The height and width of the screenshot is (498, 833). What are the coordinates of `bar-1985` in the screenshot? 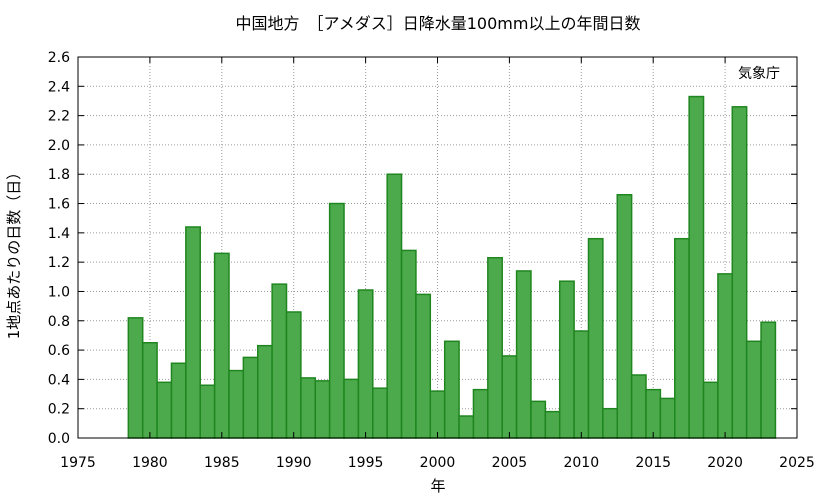 It's located at (221, 345).